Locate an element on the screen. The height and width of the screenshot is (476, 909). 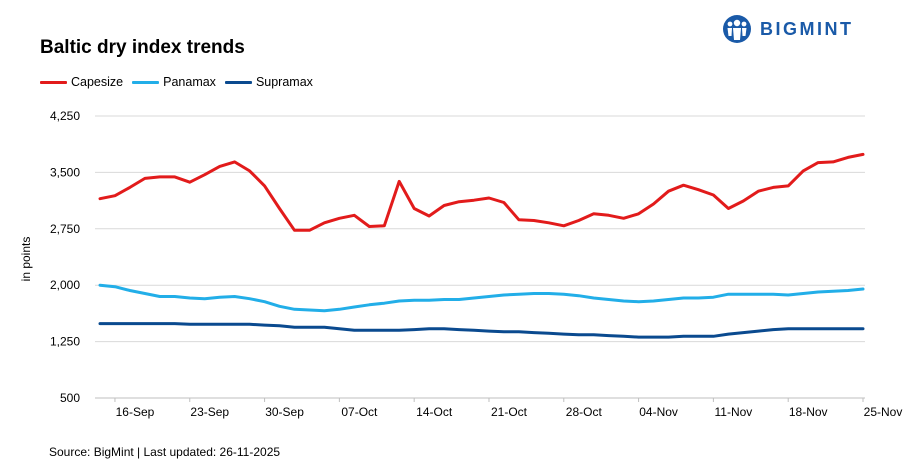
brand-name: BIGMINT is located at coordinates (807, 28).